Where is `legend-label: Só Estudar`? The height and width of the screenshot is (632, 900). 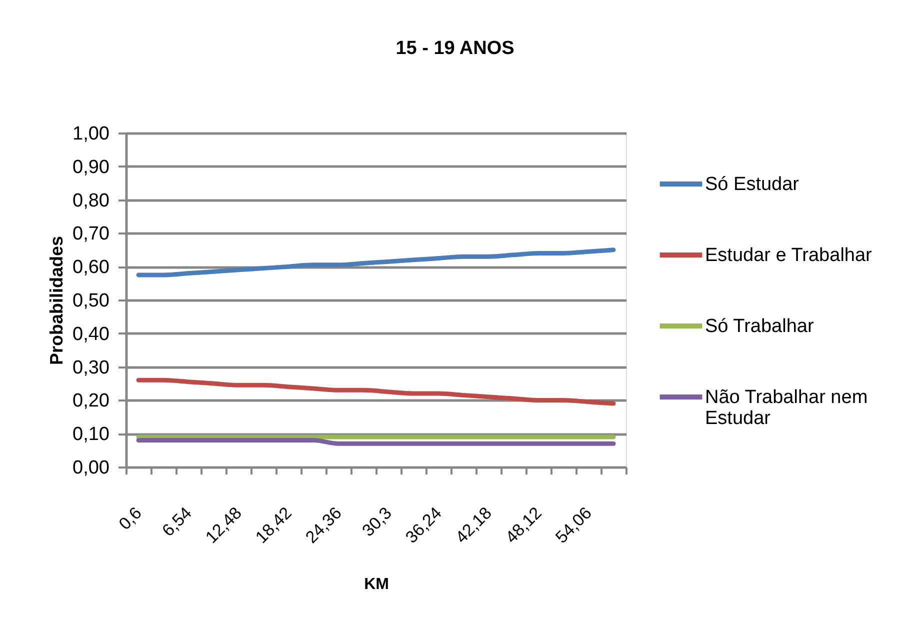
legend-label: Só Estudar is located at coordinates (752, 184).